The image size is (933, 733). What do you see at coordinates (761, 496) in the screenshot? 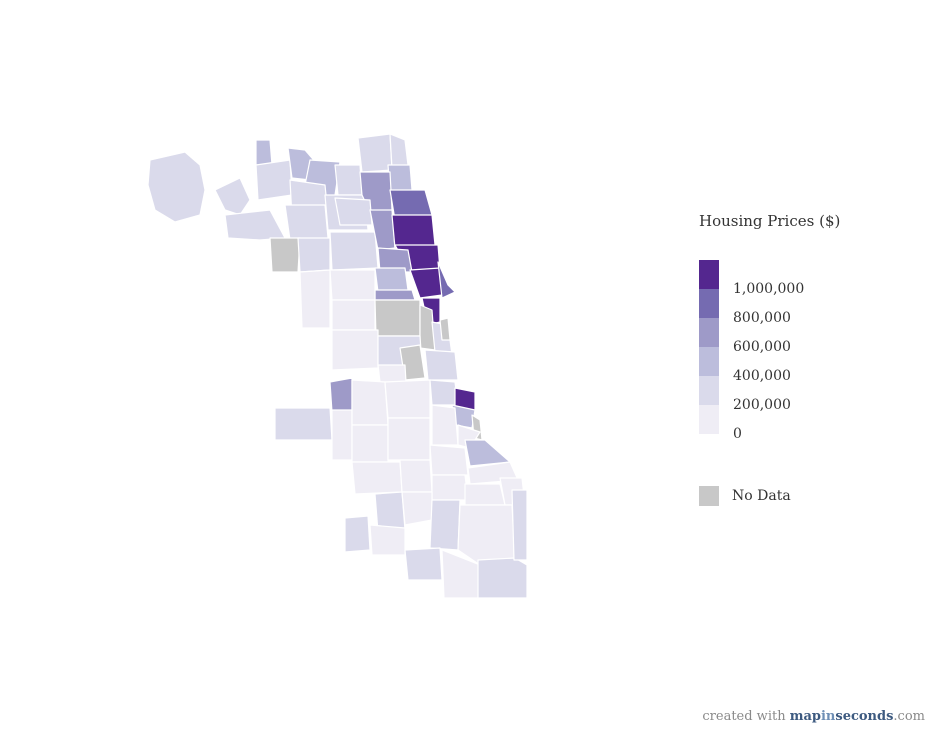
I see `no-data-label: No Data` at bounding box center [761, 496].